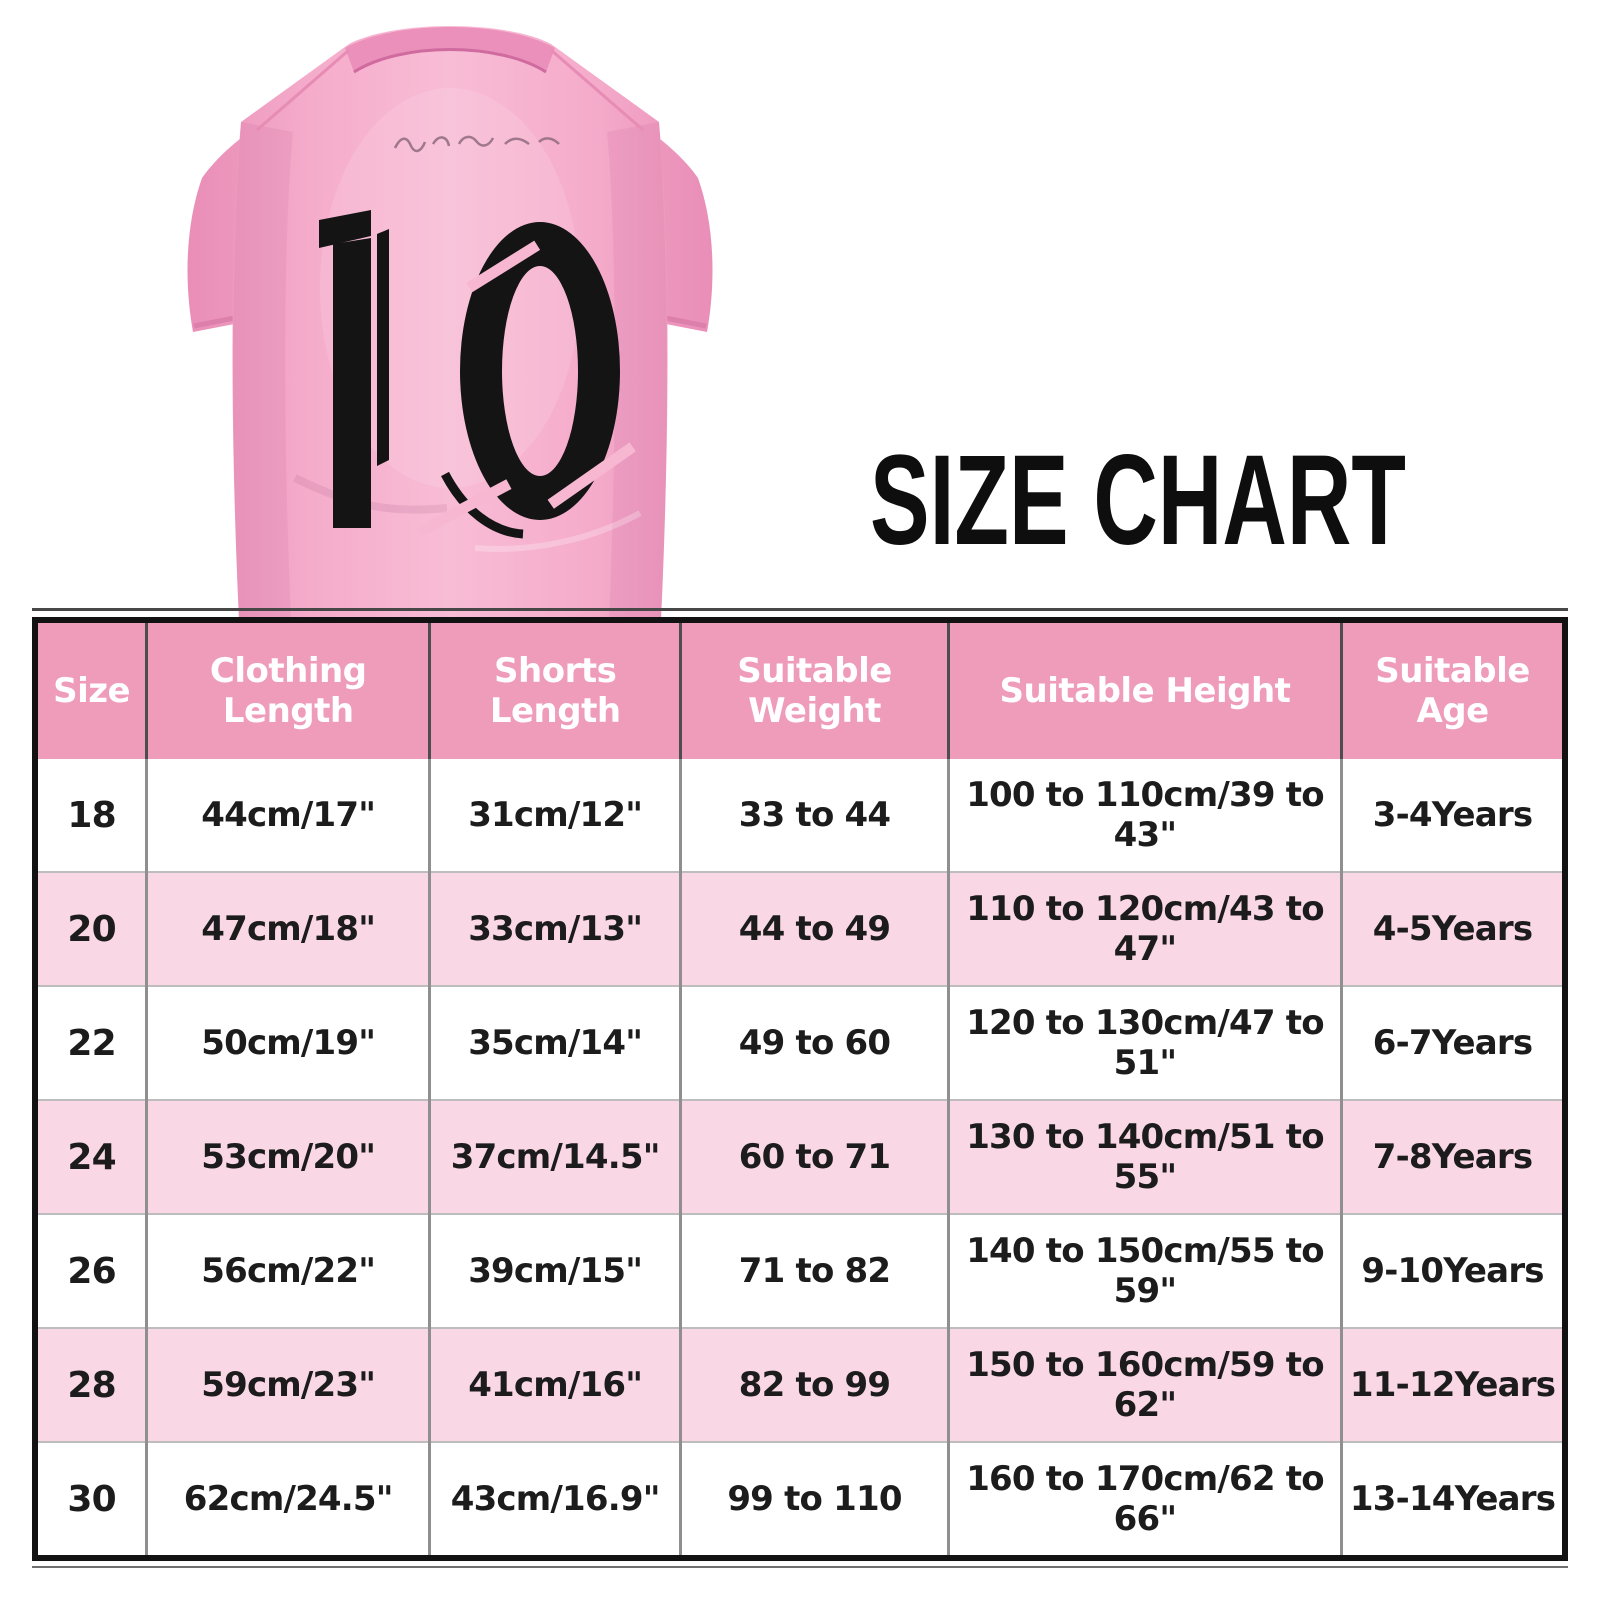 The image size is (1600, 1600). I want to click on cell-suitable-height: 120 to 130cm/47 to 51", so click(1144, 1042).